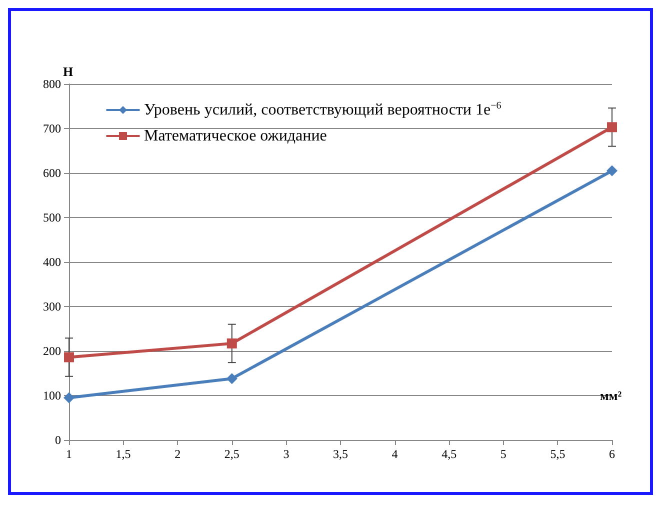 The width and height of the screenshot is (667, 509). What do you see at coordinates (235, 136) in the screenshot?
I see `legend-label: Математическое ожидание` at bounding box center [235, 136].